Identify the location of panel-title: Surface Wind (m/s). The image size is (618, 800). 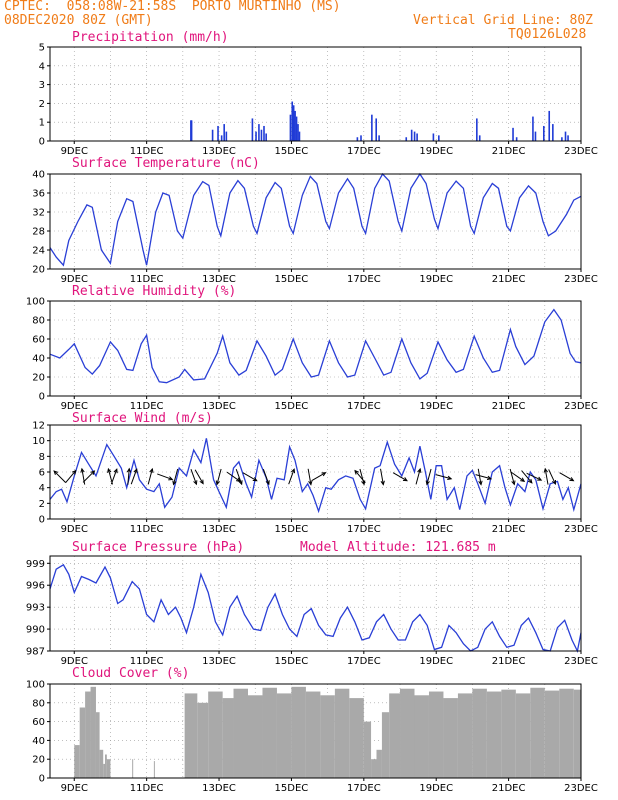
(142, 418).